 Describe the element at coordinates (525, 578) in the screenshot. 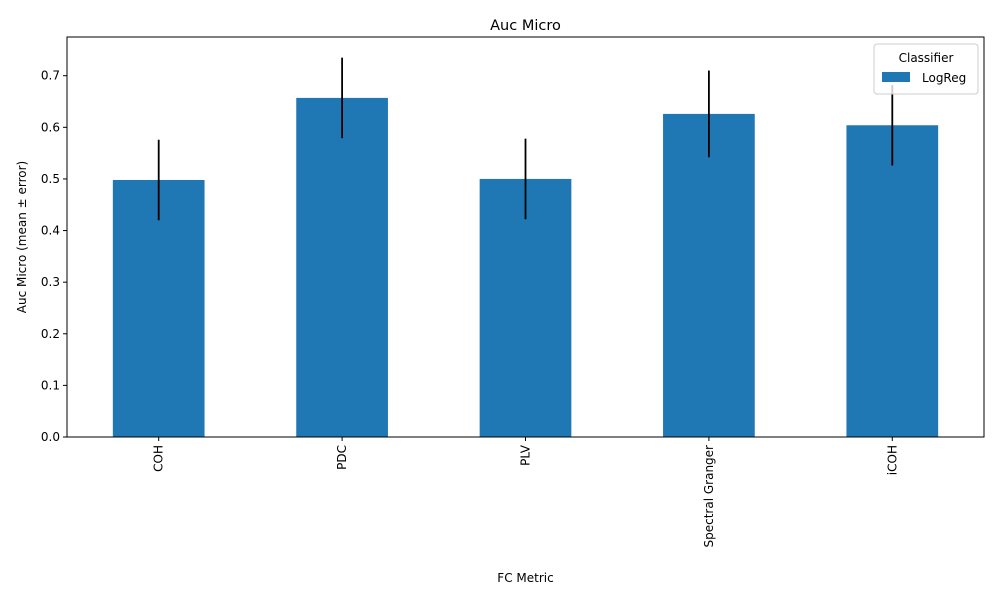

I see `x-axis-label: FC Metric` at that location.